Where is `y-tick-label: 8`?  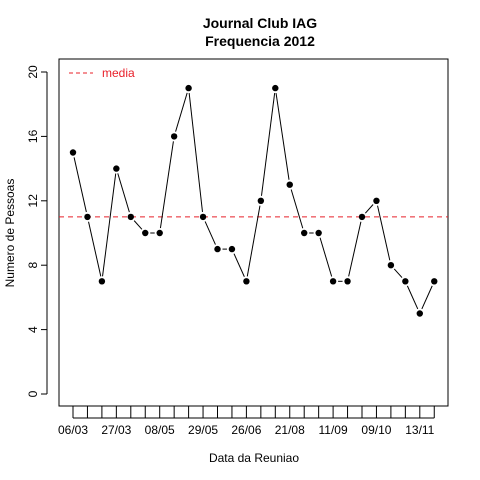
y-tick-label: 8 is located at coordinates (33, 265).